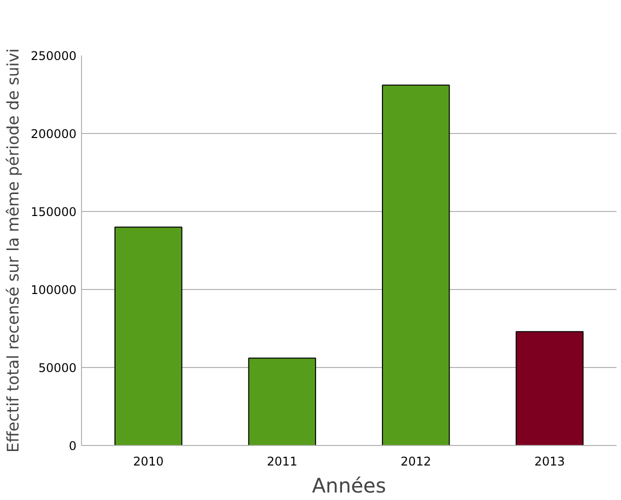  Describe the element at coordinates (57, 368) in the screenshot. I see `y-tick-label: 50000` at that location.